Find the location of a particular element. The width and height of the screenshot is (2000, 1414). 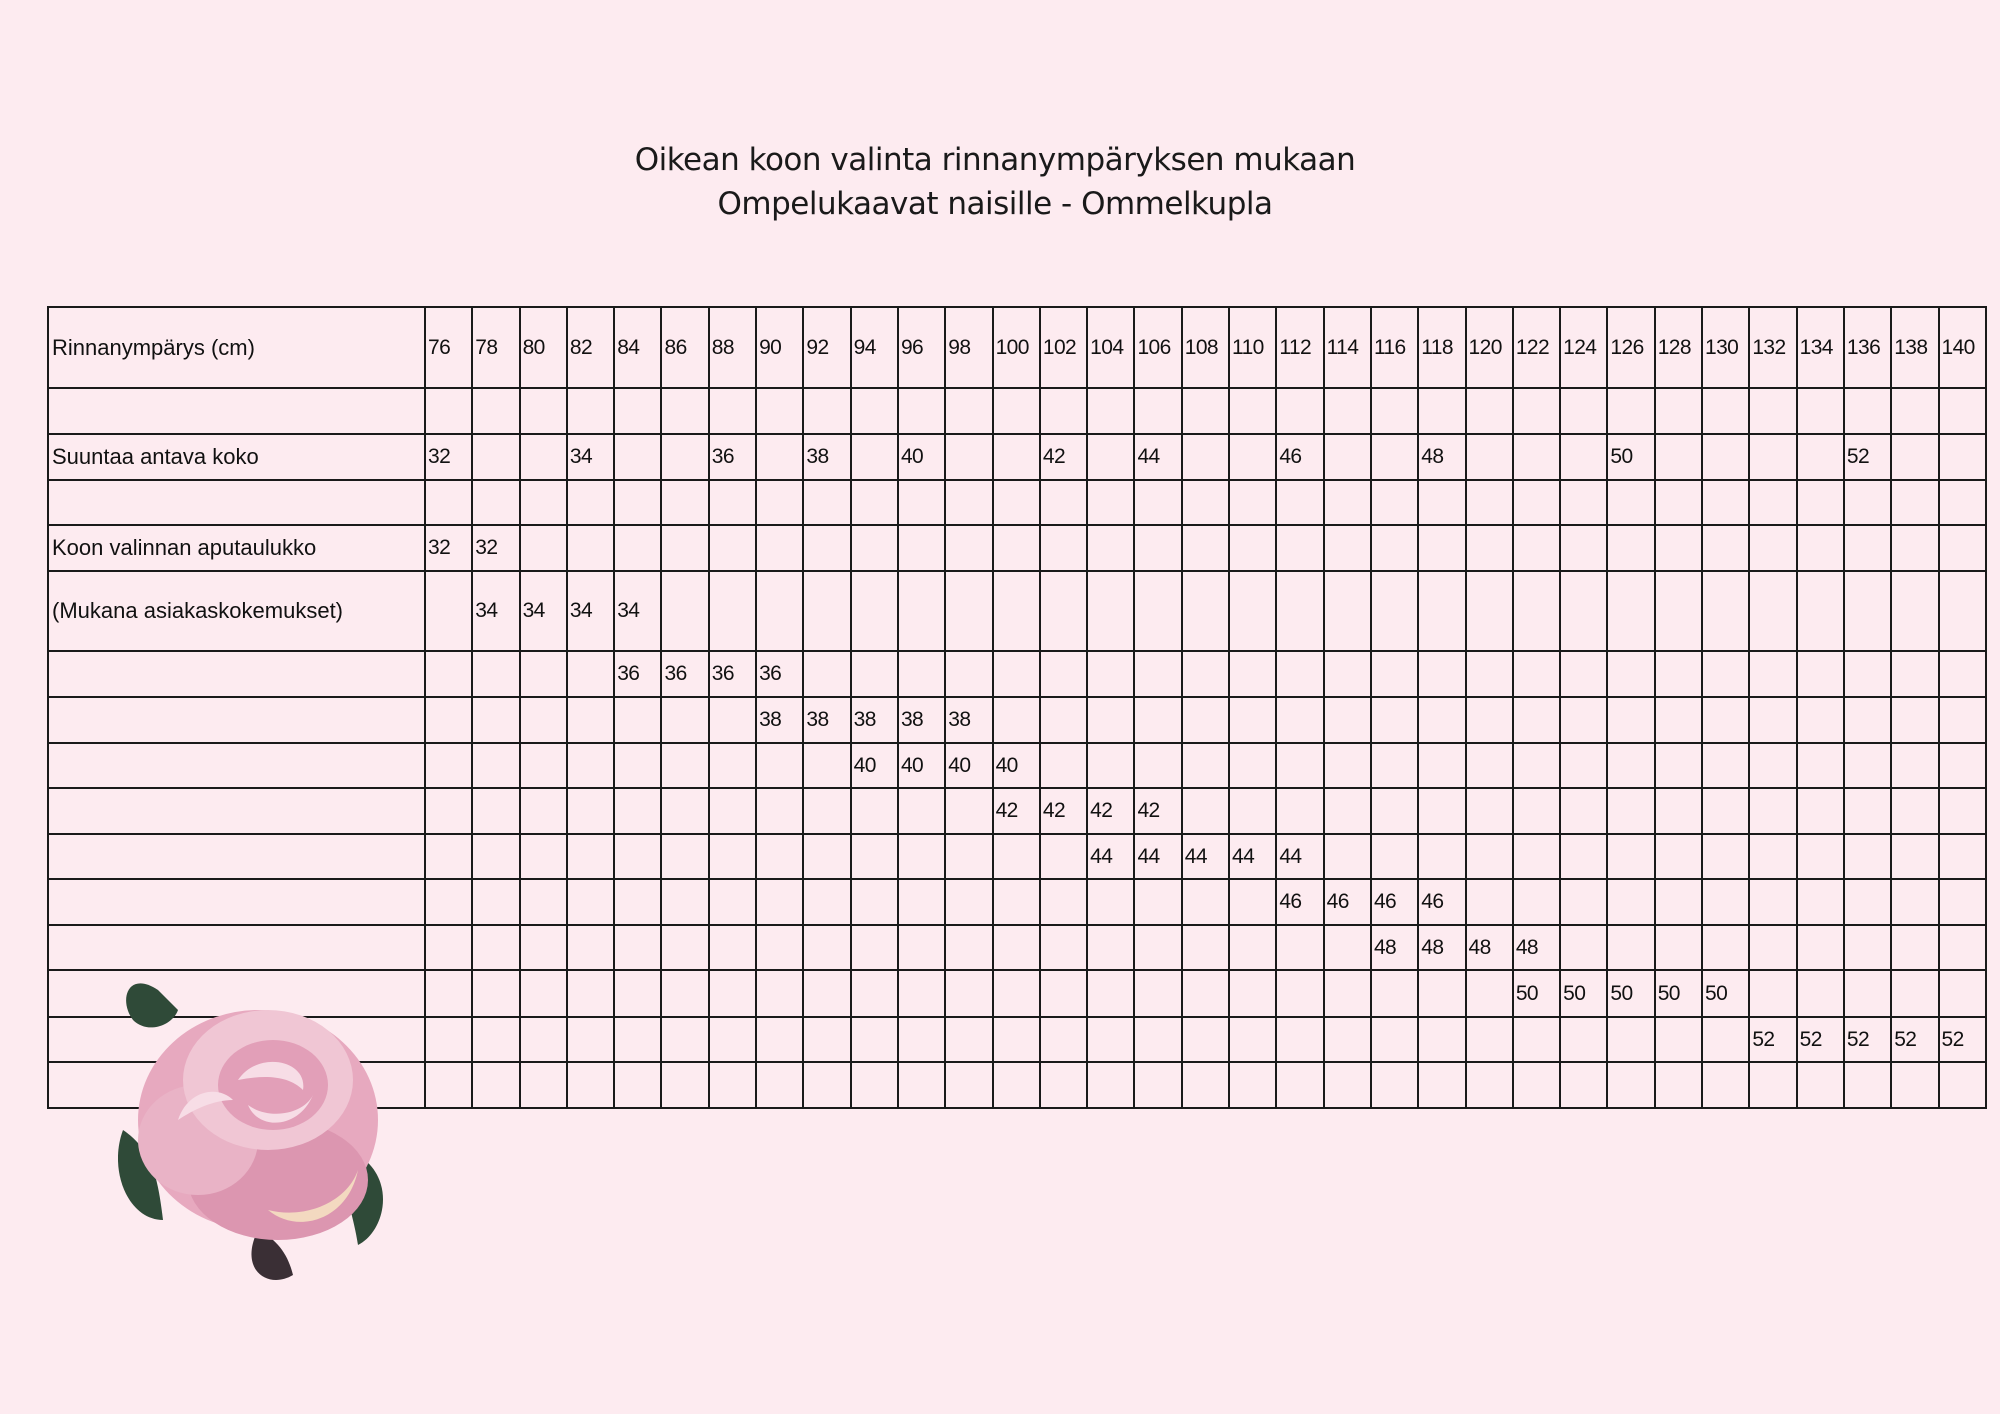

header-cell-124: 124 is located at coordinates (1584, 347).